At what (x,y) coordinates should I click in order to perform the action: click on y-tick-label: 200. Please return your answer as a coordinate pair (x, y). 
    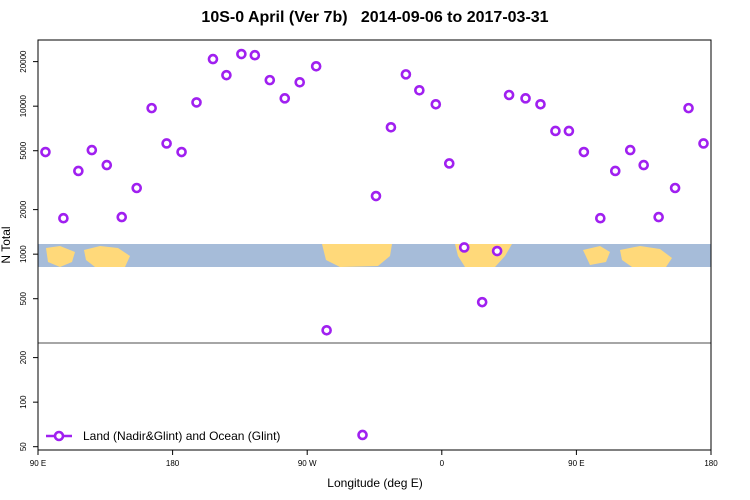
    Looking at the image, I should click on (23, 357).